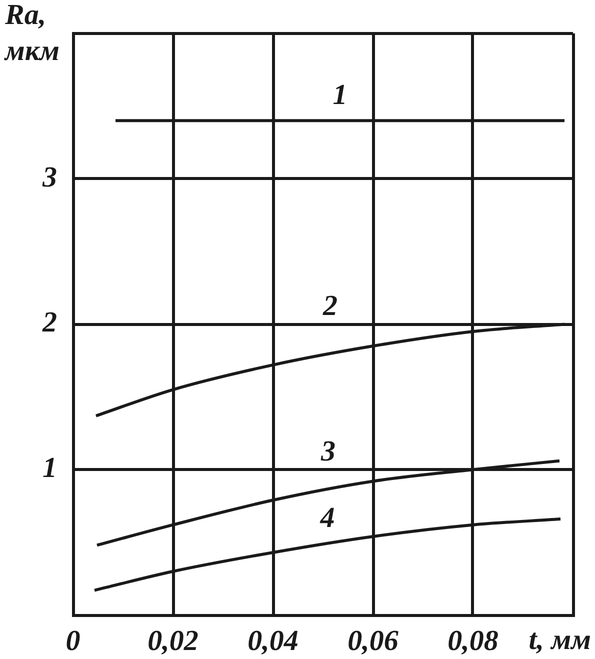 This screenshot has width=595, height=659. I want to click on x-tick-label: 0,06, so click(373, 640).